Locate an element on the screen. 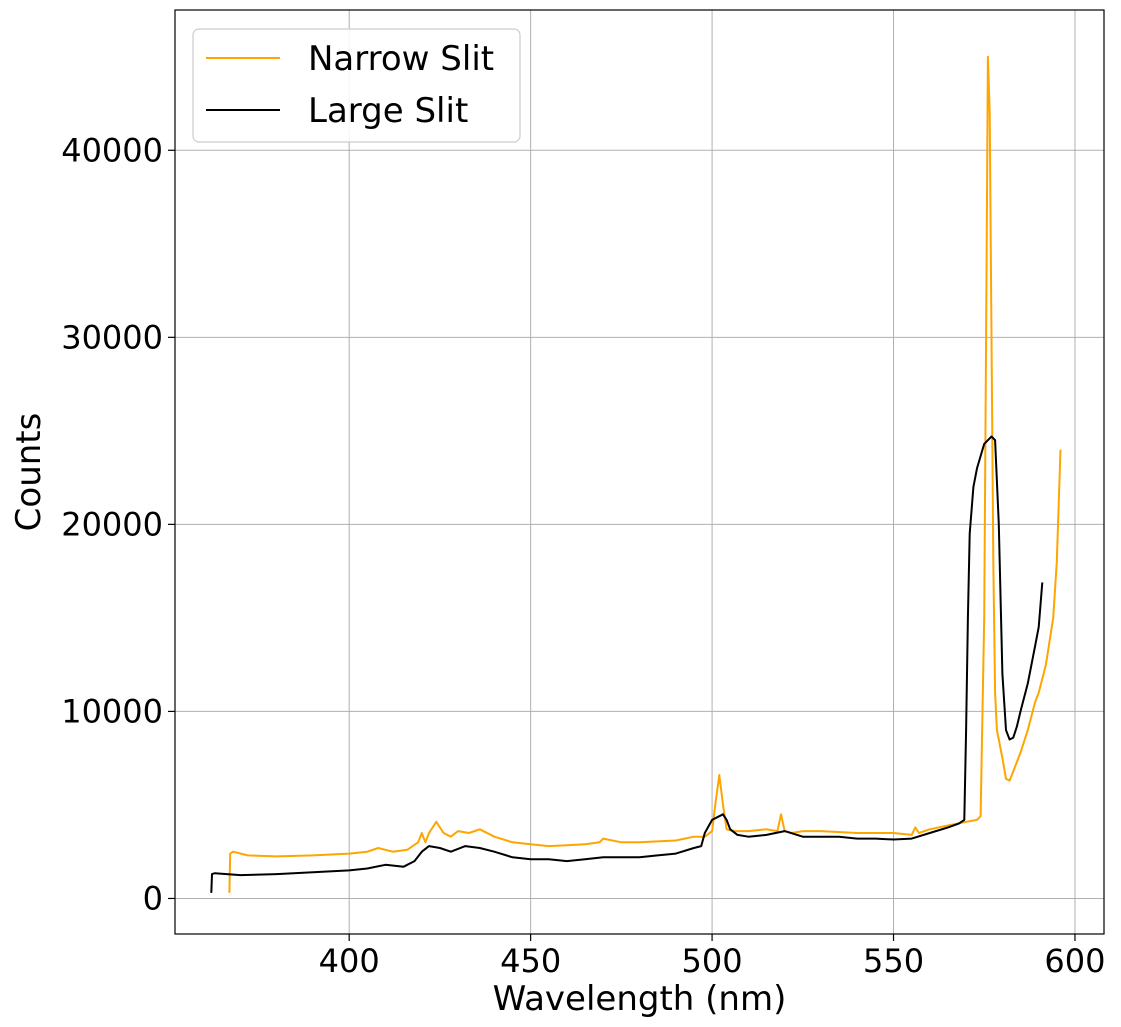 This screenshot has height=1027, width=1121. y-tick-label: 10000 is located at coordinates (112, 711).